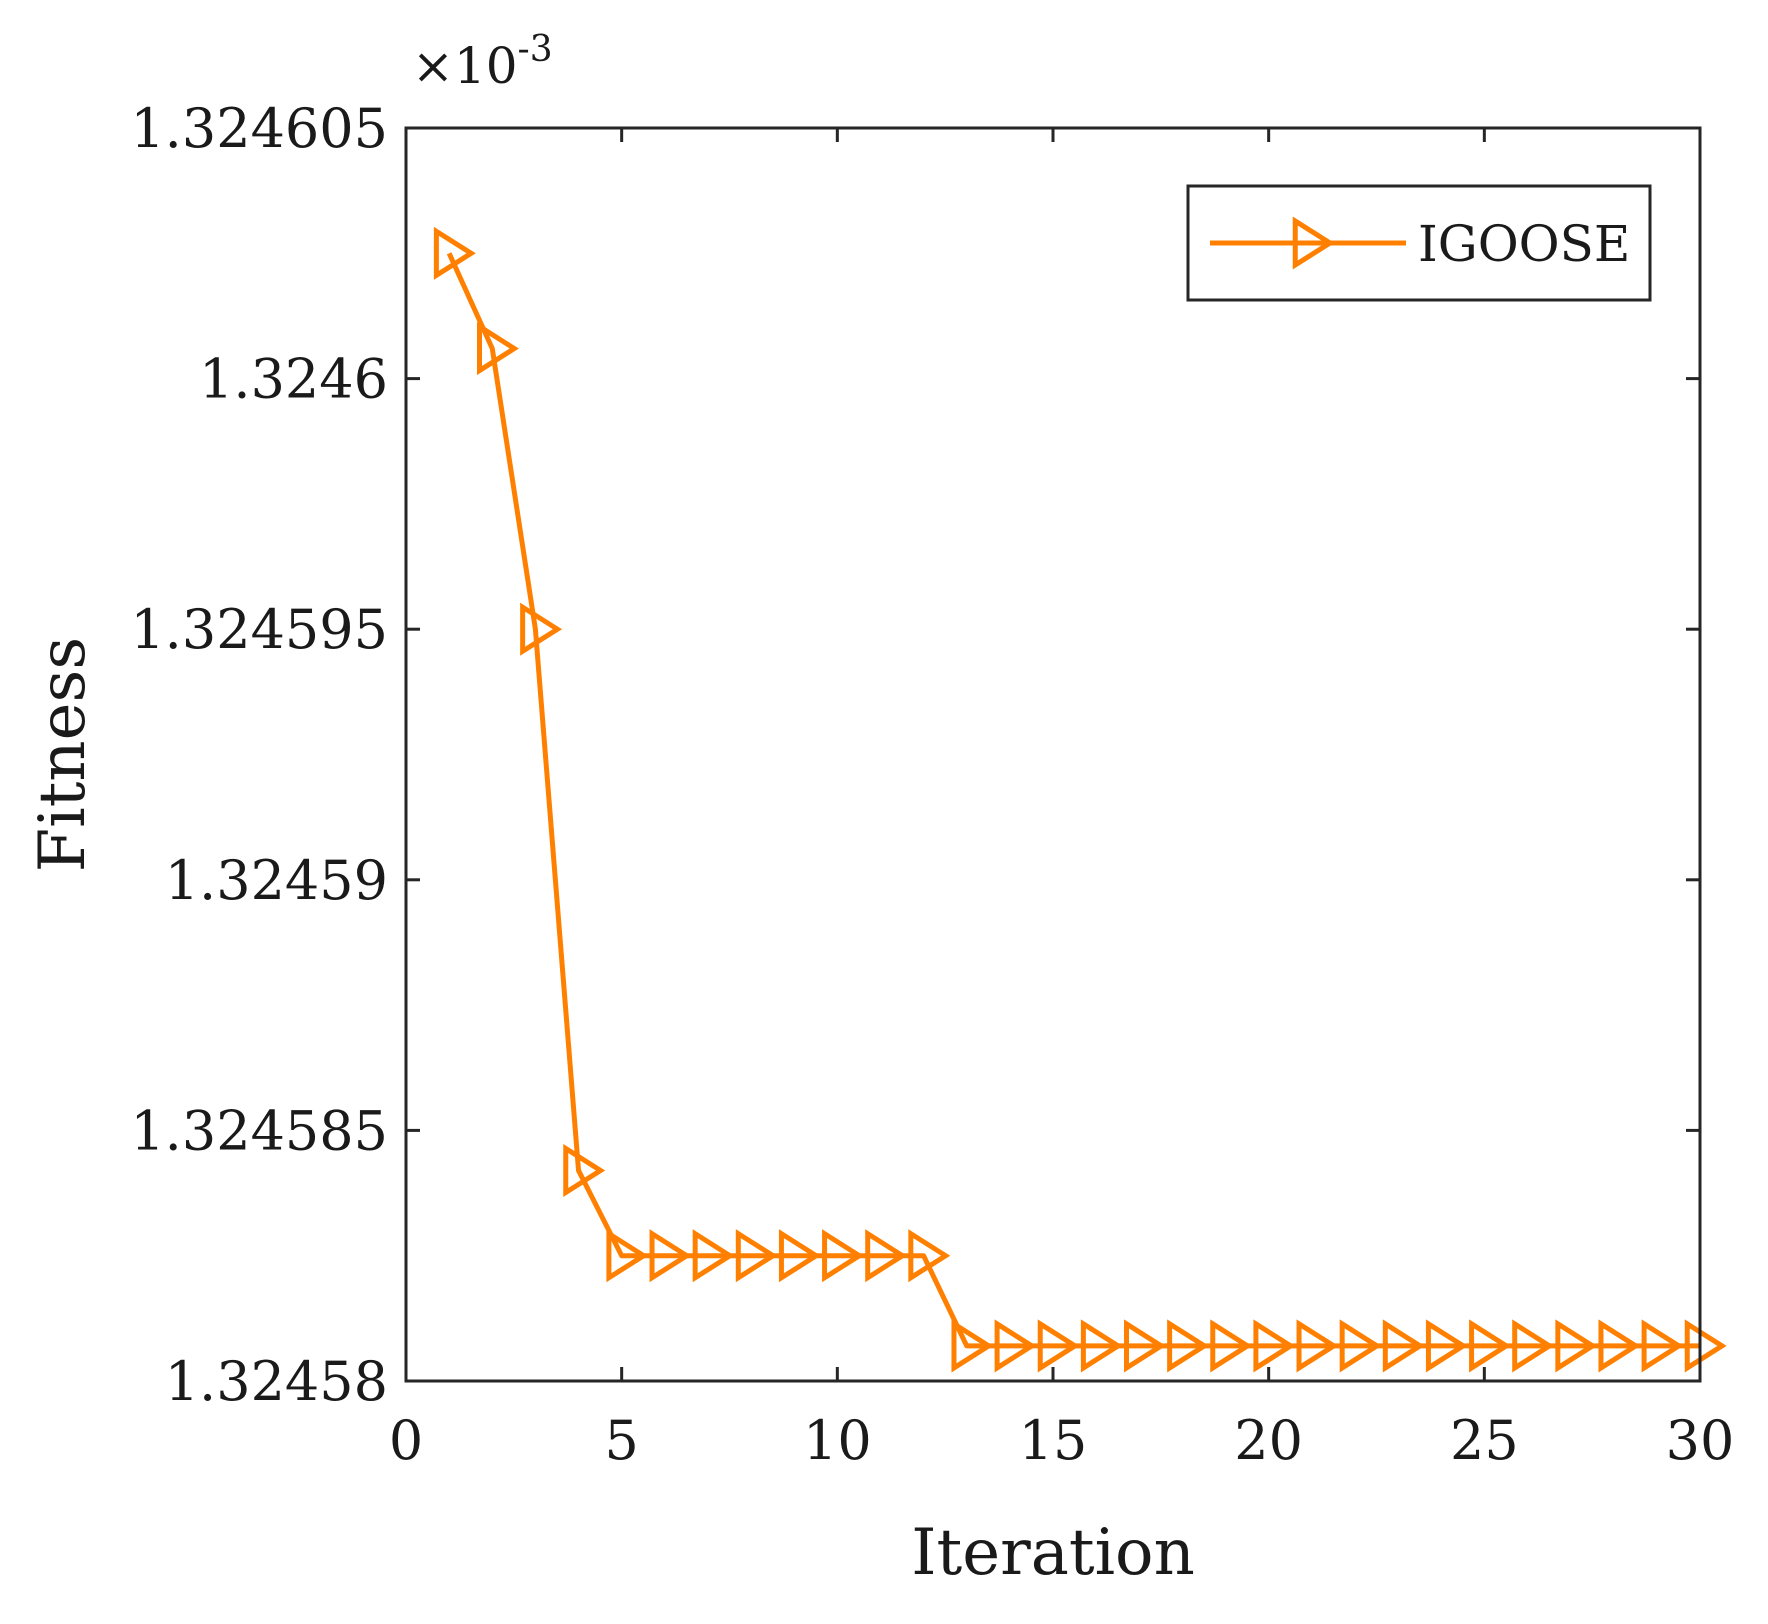 This screenshot has height=1624, width=1768. Describe the element at coordinates (1313, 243) in the screenshot. I see `legend-marker-triangle-icon` at that location.